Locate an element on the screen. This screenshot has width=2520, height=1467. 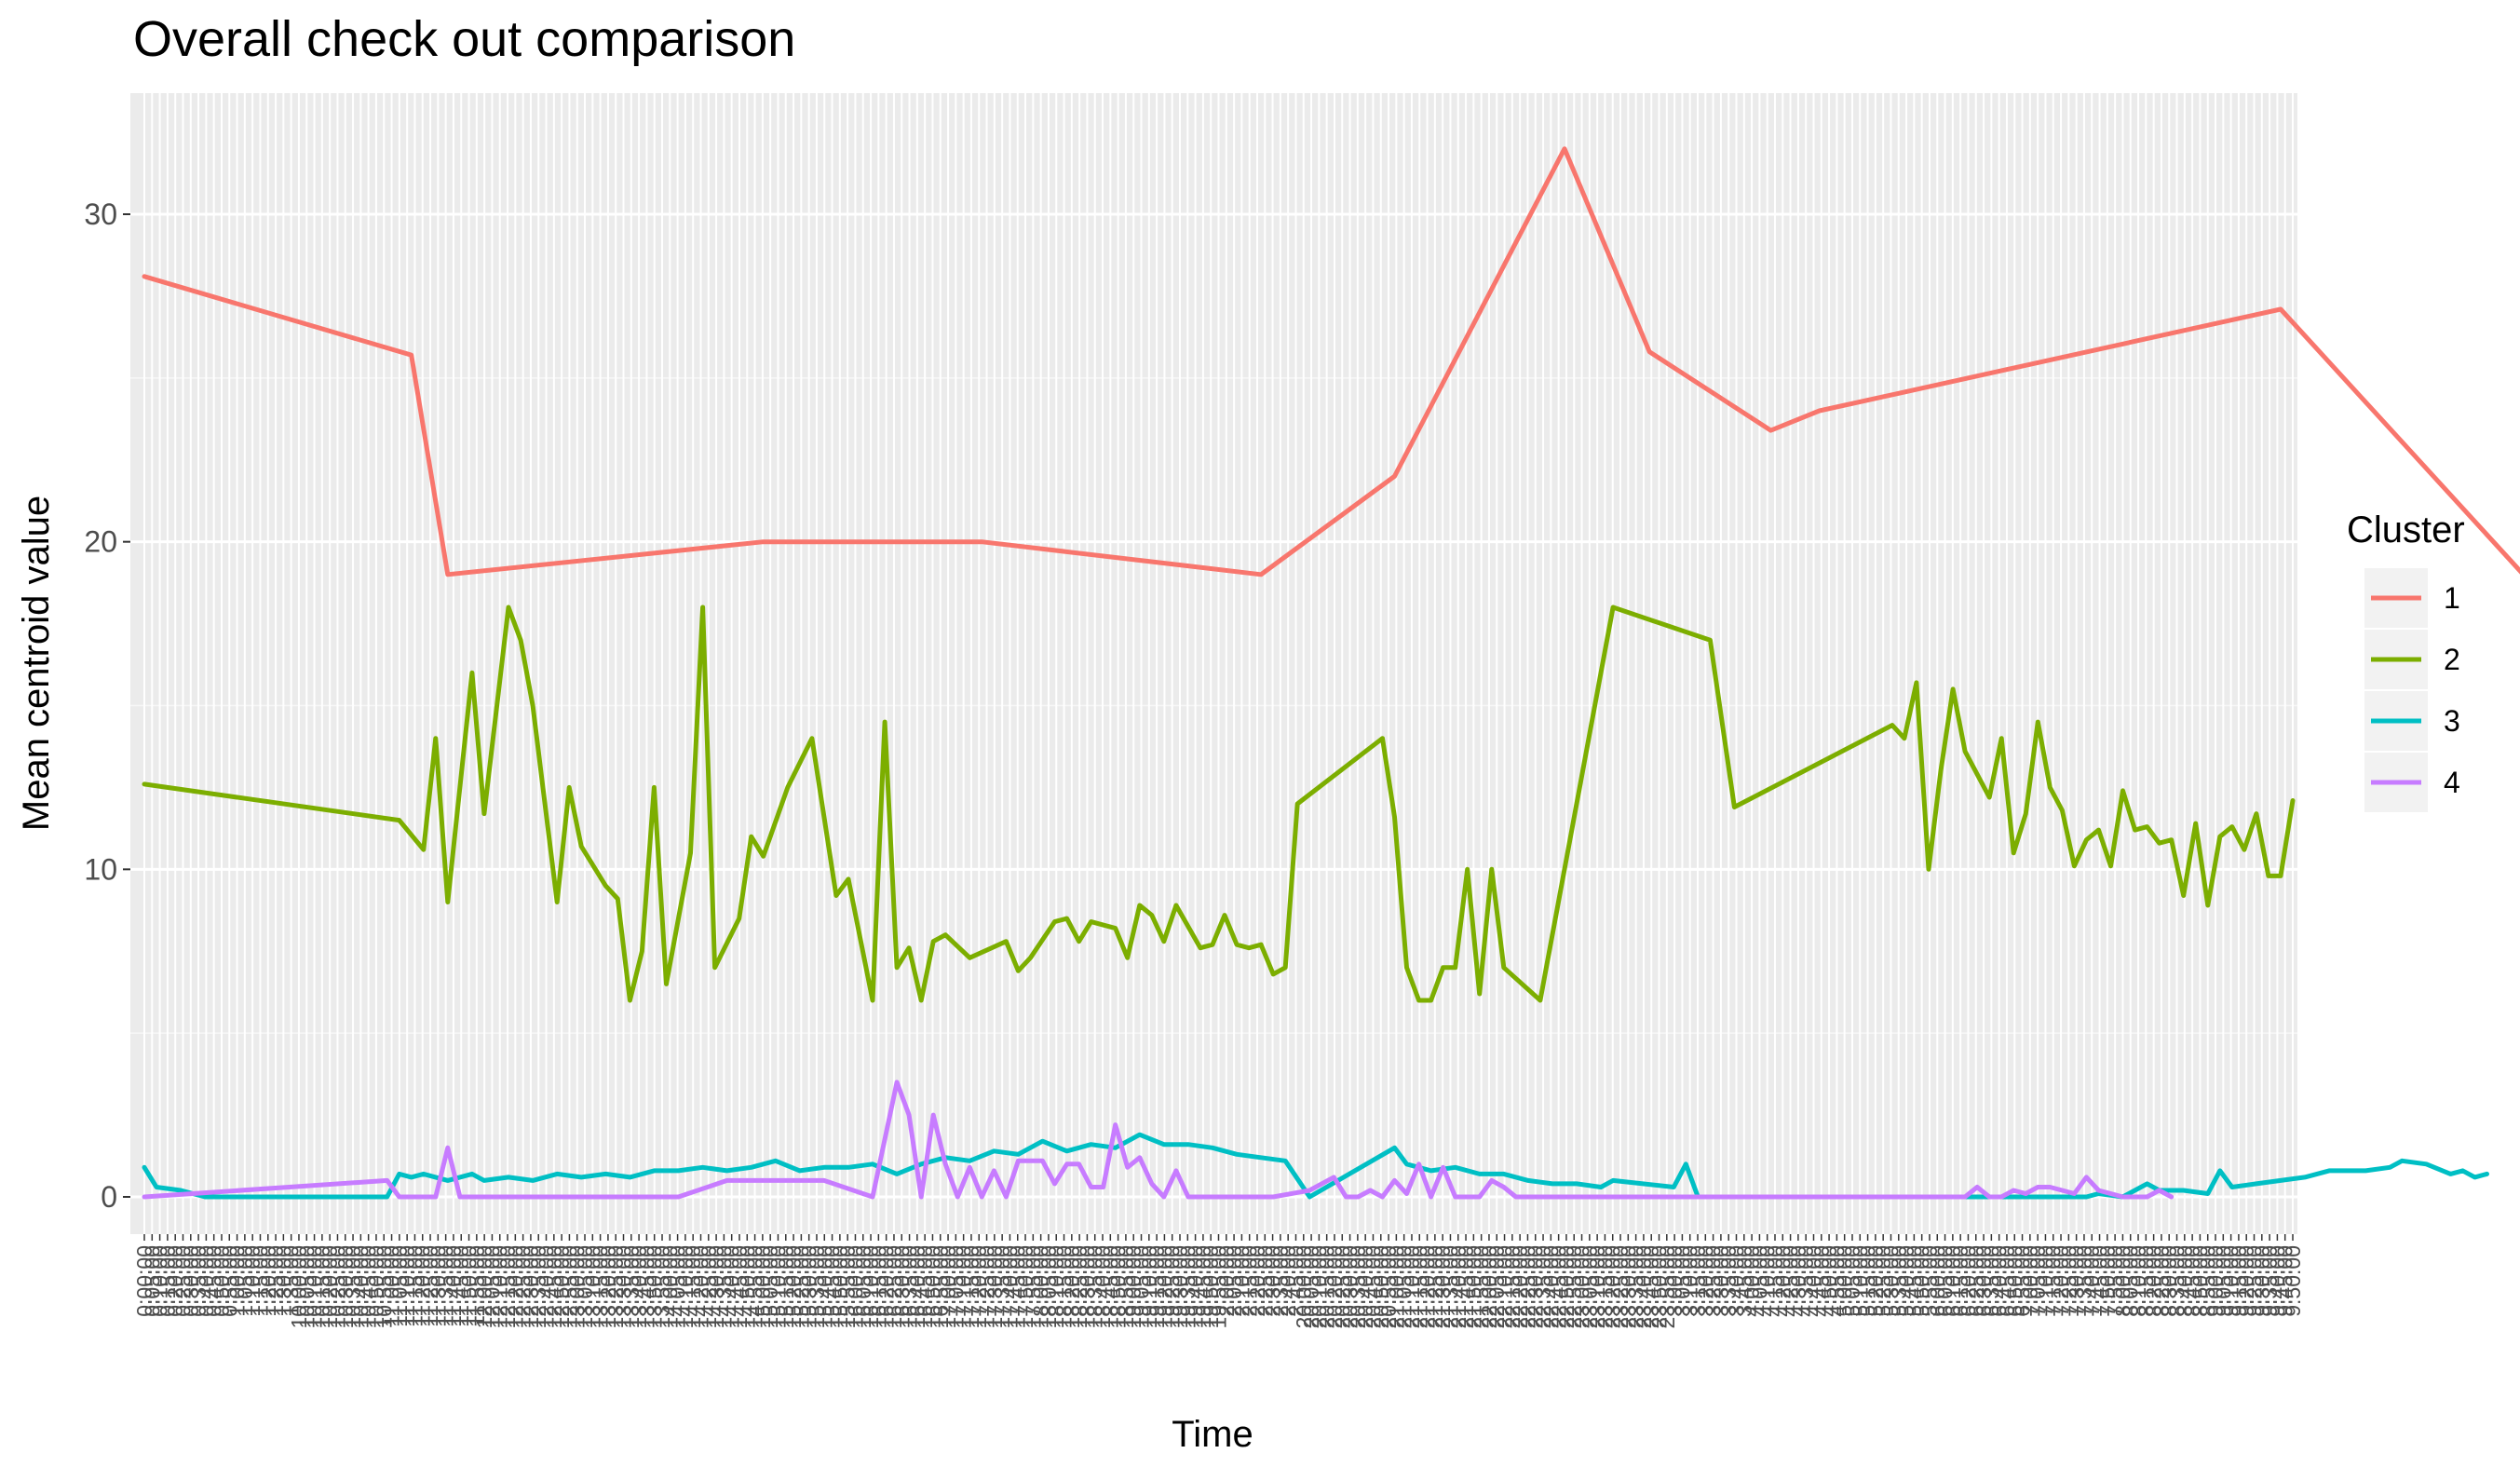
x-tick-label: 9:05:00 is located at coordinates (2223, 1281).